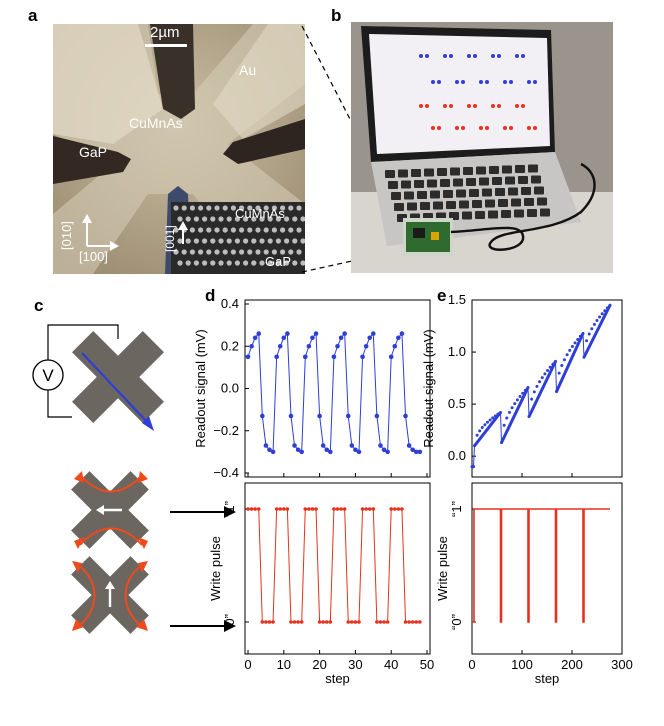 The height and width of the screenshot is (726, 664). I want to click on d-bottom-ylabel: Write pulse, so click(215, 568).